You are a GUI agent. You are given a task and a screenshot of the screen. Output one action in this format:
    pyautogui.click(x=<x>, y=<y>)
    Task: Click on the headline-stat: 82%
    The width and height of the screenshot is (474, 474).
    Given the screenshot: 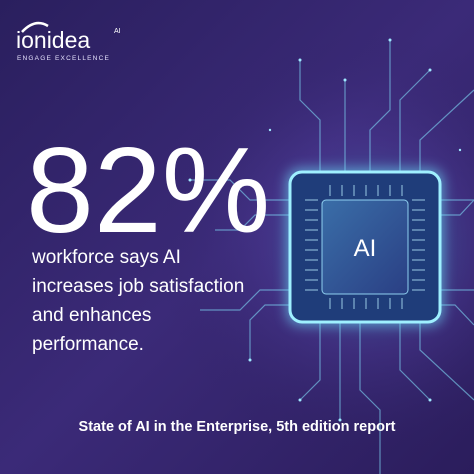 What is the action you would take?
    pyautogui.click(x=148, y=190)
    